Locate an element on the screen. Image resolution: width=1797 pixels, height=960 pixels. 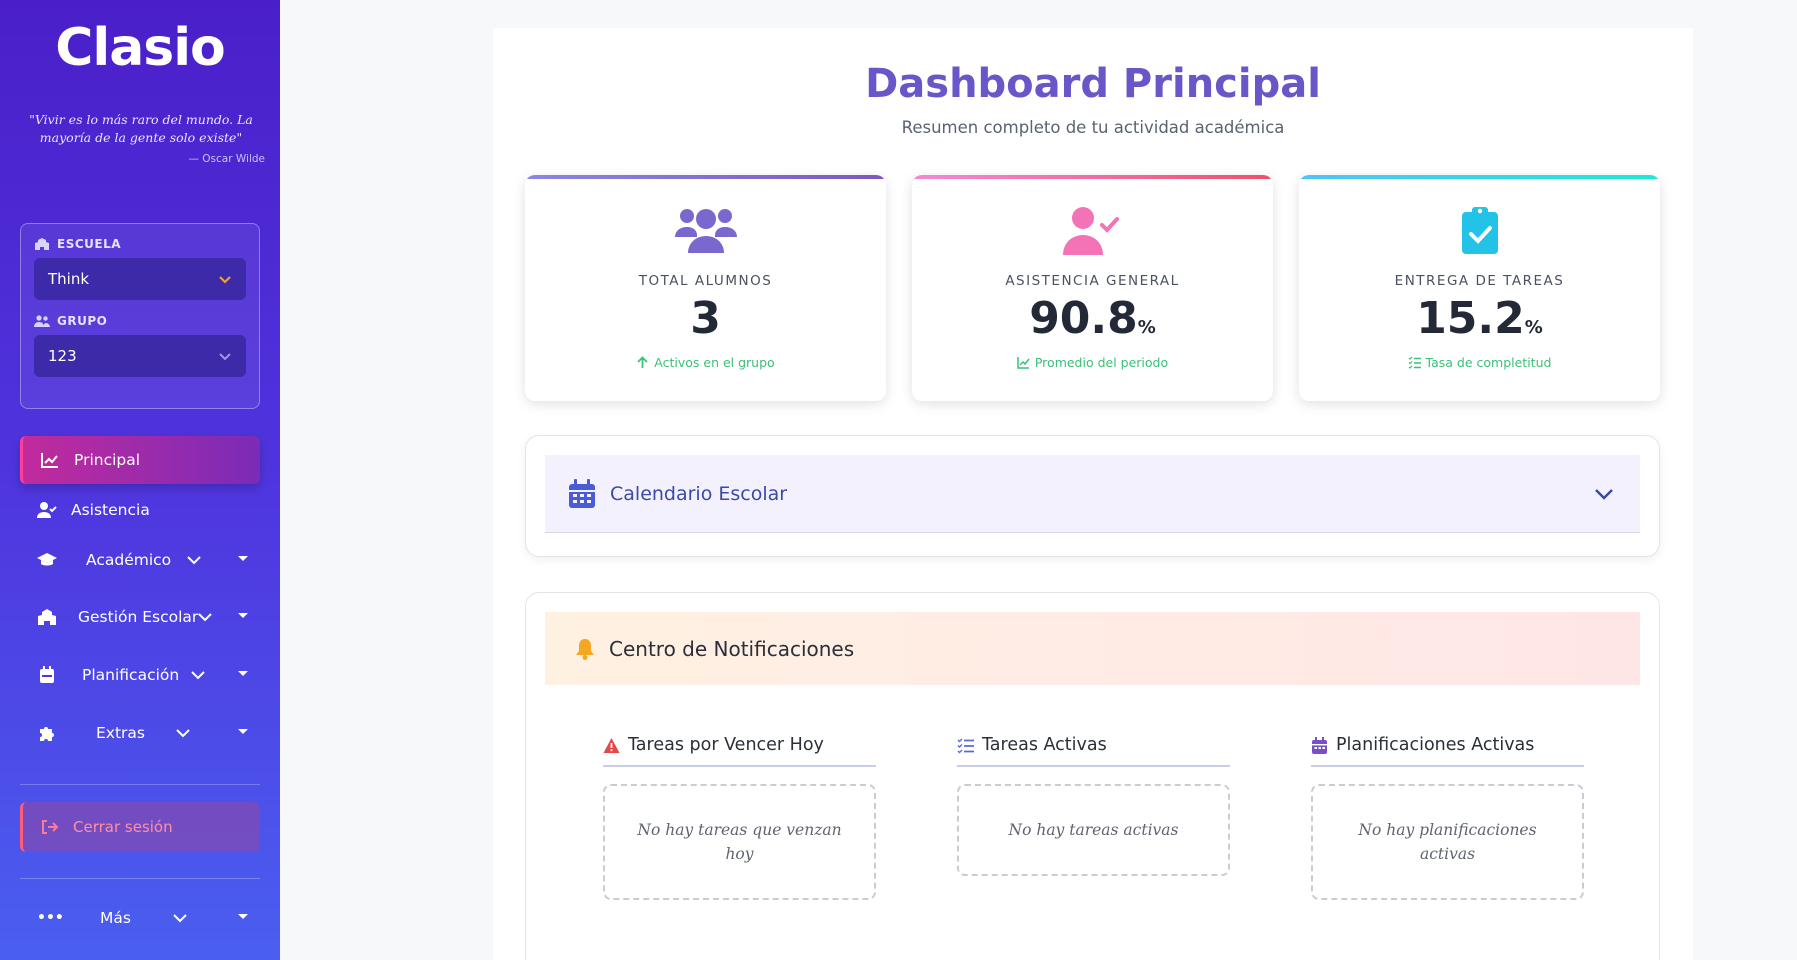
calendar-title: Calendario Escolar is located at coordinates (699, 493).